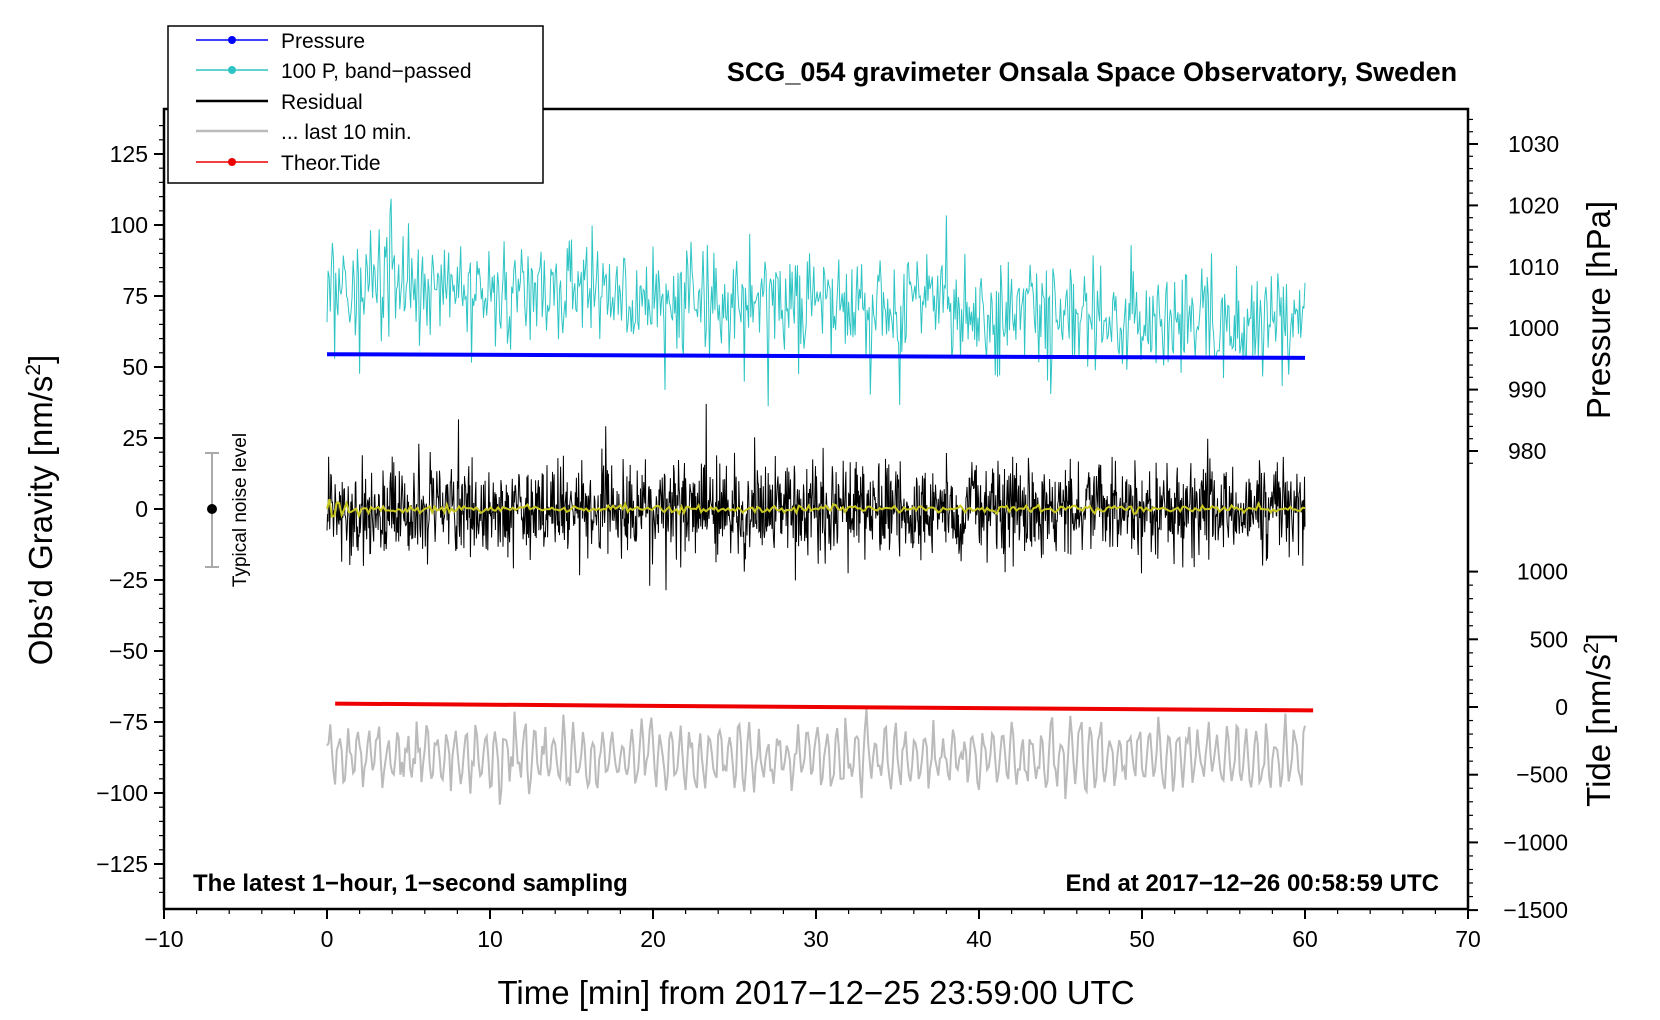 This screenshot has width=1660, height=1020. I want to click on series-bandpassed-pressure, so click(816, 302).